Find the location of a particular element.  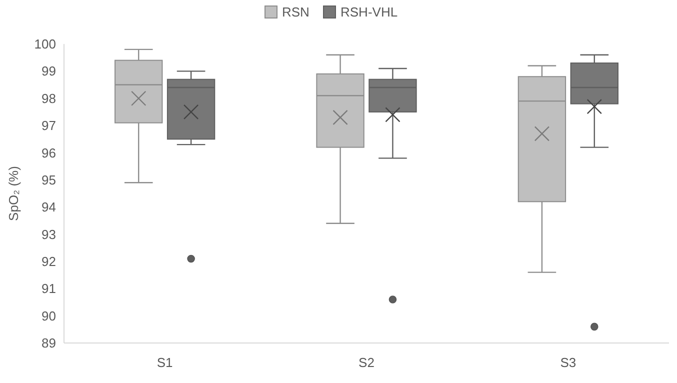

y-tick-label: 89 is located at coordinates (49, 343).